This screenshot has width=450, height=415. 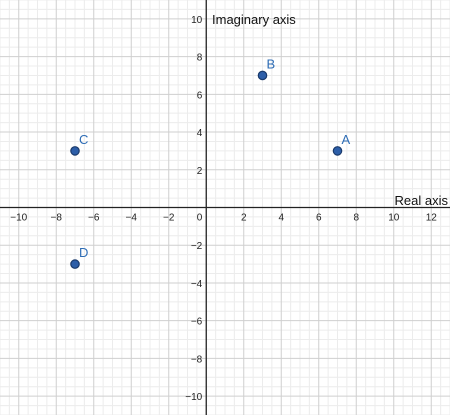 I want to click on y-tick-label: −6, so click(x=197, y=322).